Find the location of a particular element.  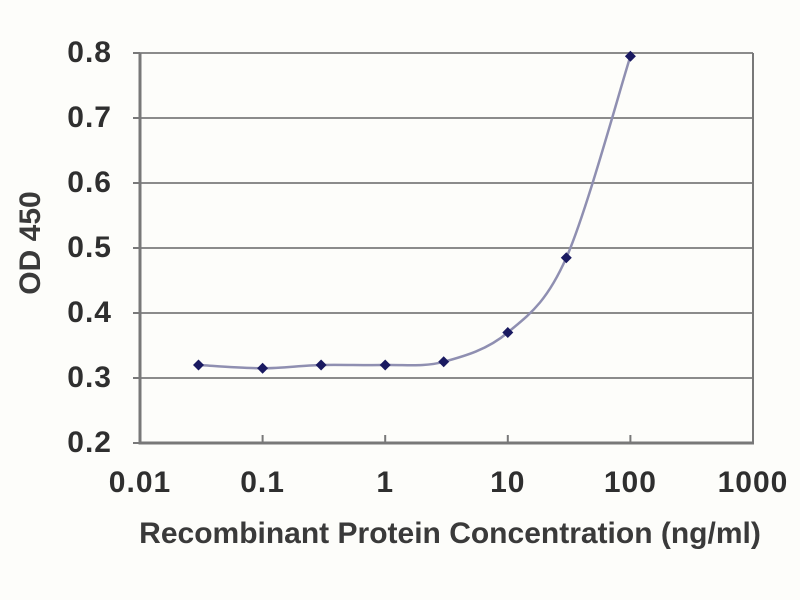

data-point-marker-0.3 is located at coordinates (321, 365).